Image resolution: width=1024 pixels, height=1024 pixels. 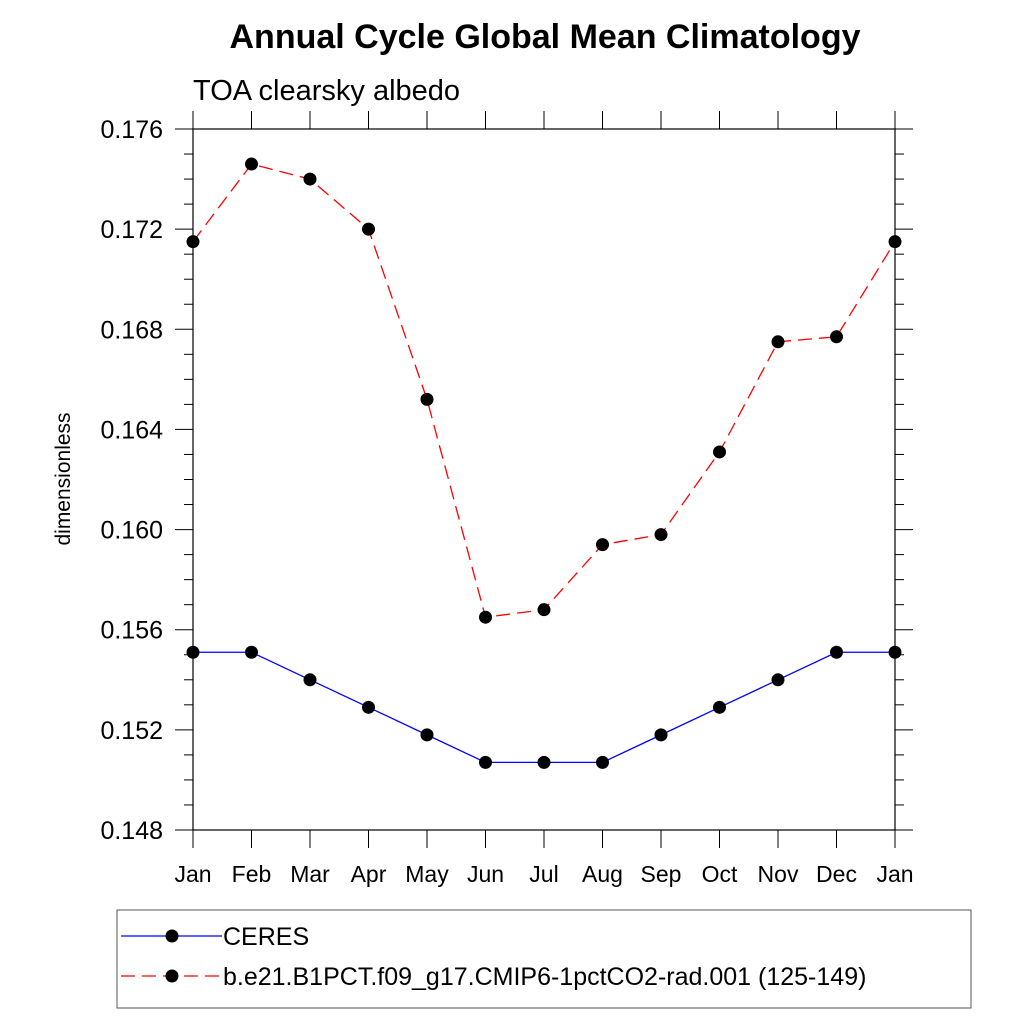 What do you see at coordinates (131, 130) in the screenshot?
I see `y-tick-label: 0.176` at bounding box center [131, 130].